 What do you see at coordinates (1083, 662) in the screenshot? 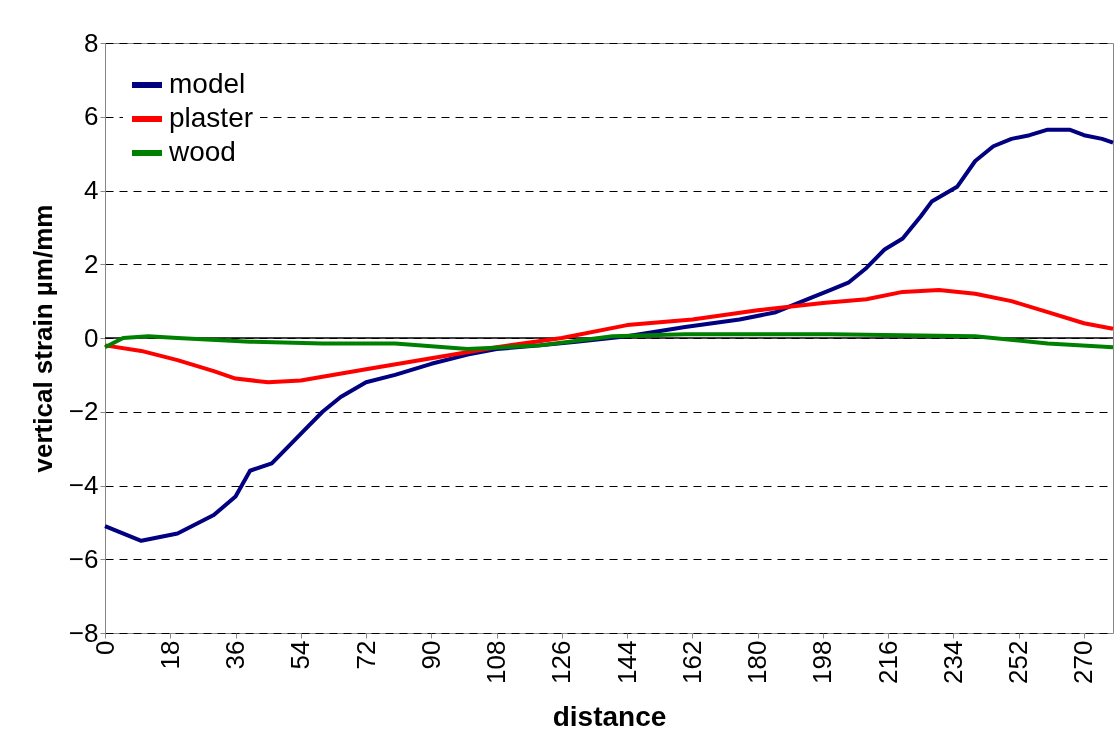
I see `x-tick-label: 270` at bounding box center [1083, 662].